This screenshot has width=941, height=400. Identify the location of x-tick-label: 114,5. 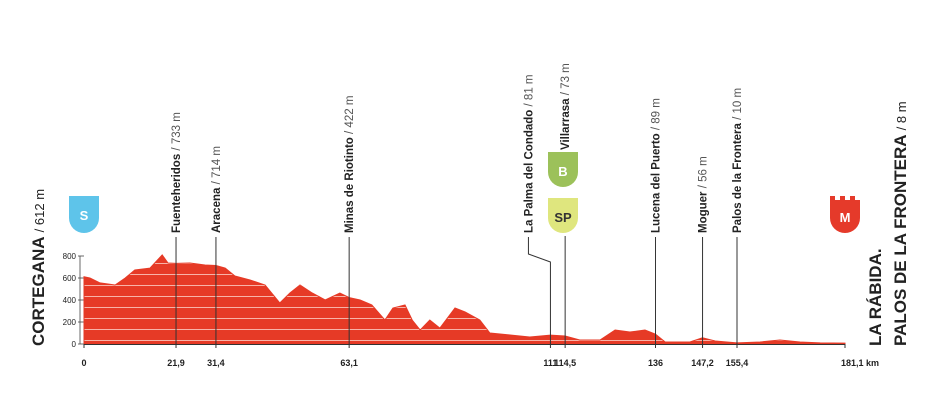
(565, 363).